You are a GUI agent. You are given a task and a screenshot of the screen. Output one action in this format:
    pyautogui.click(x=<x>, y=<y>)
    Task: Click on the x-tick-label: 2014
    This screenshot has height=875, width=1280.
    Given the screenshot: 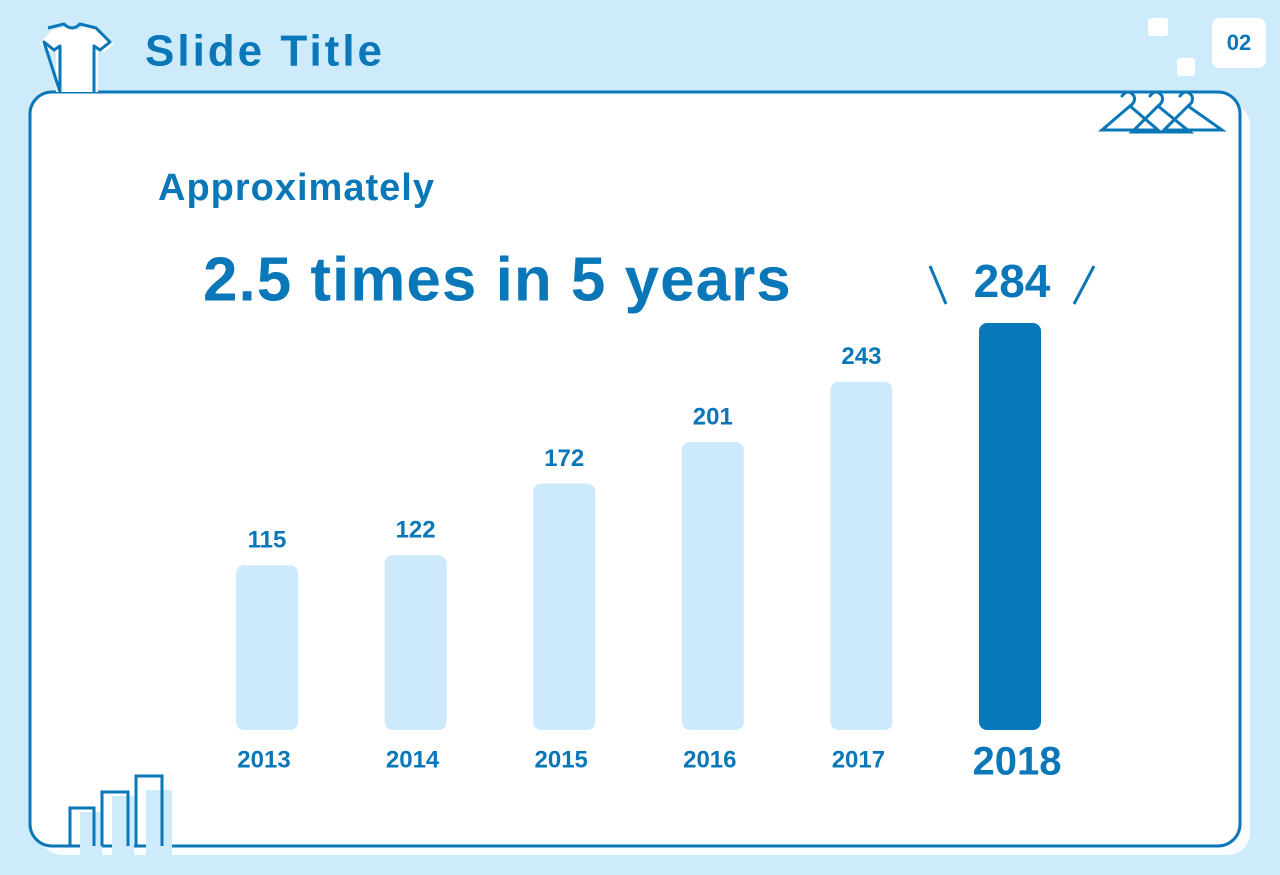 What is the action you would take?
    pyautogui.click(x=413, y=759)
    